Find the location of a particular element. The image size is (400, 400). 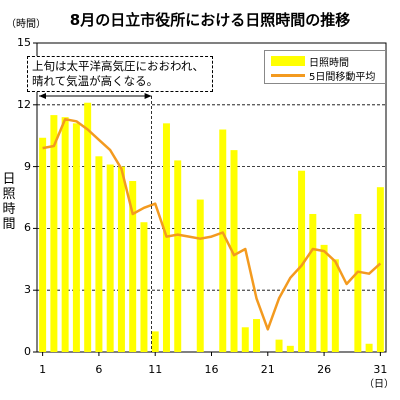

legend-swatch-line is located at coordinates (288, 75).